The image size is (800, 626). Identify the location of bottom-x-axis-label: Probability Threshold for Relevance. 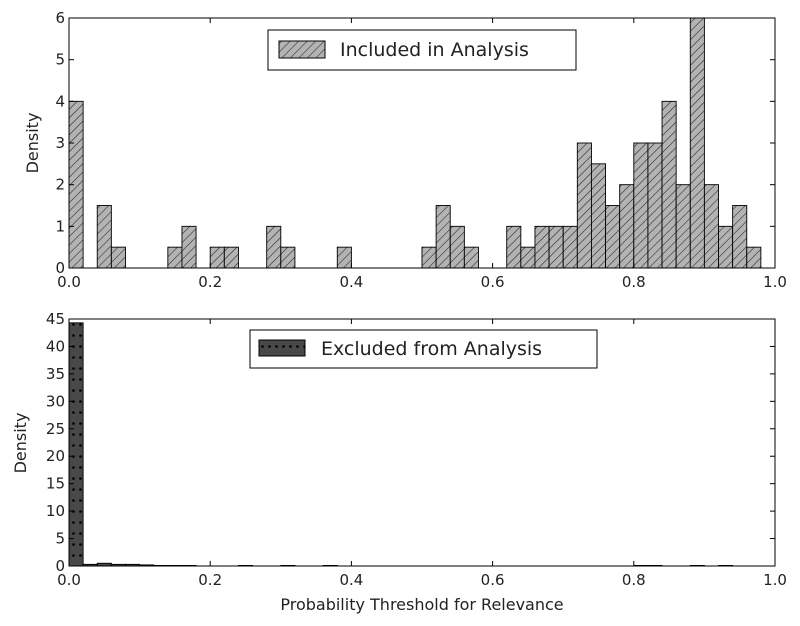
(421, 604).